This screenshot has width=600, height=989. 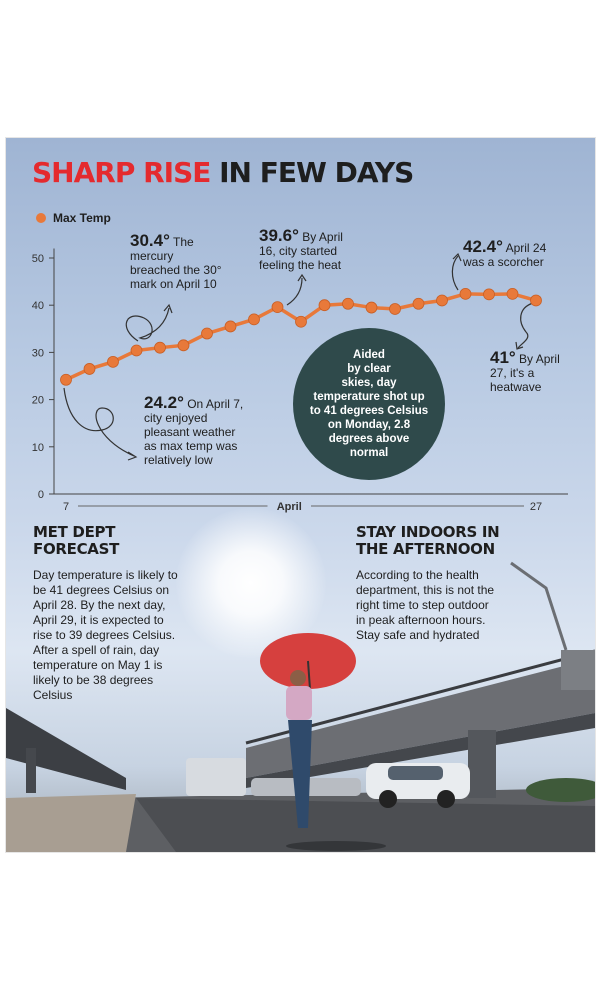 What do you see at coordinates (420, 750) in the screenshot?
I see `flyover-underside` at bounding box center [420, 750].